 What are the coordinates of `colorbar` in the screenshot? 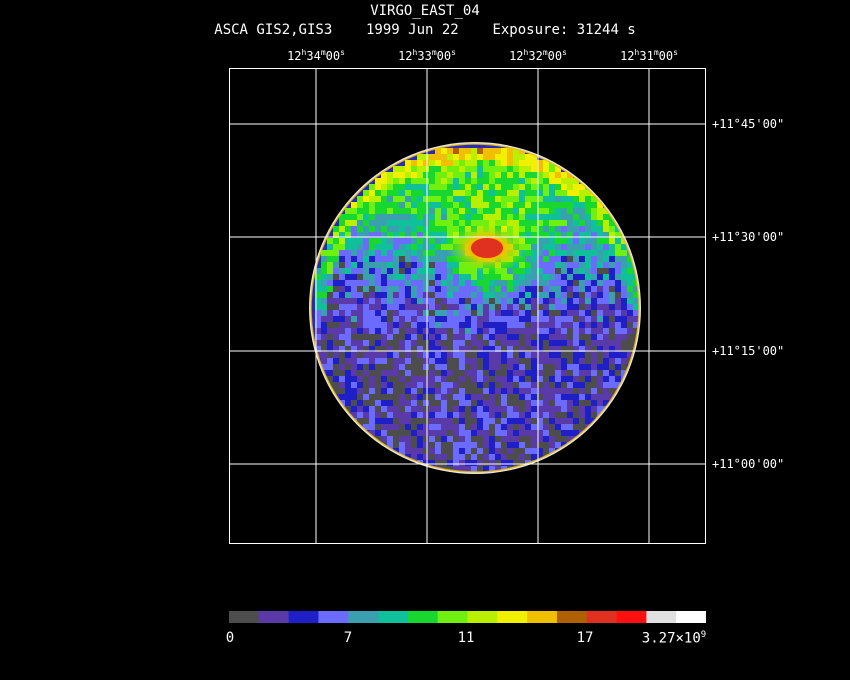 It's located at (467, 617).